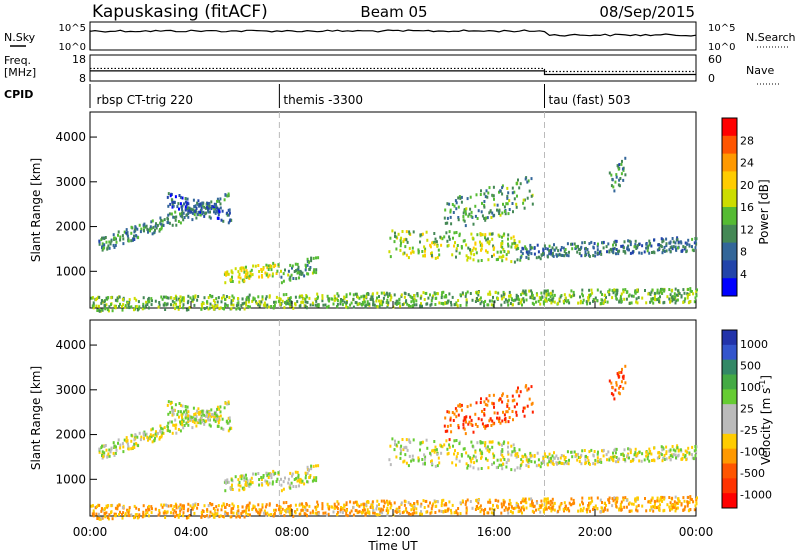  Describe the element at coordinates (747, 140) in the screenshot. I see `power-colorbar-tick: 28` at that location.